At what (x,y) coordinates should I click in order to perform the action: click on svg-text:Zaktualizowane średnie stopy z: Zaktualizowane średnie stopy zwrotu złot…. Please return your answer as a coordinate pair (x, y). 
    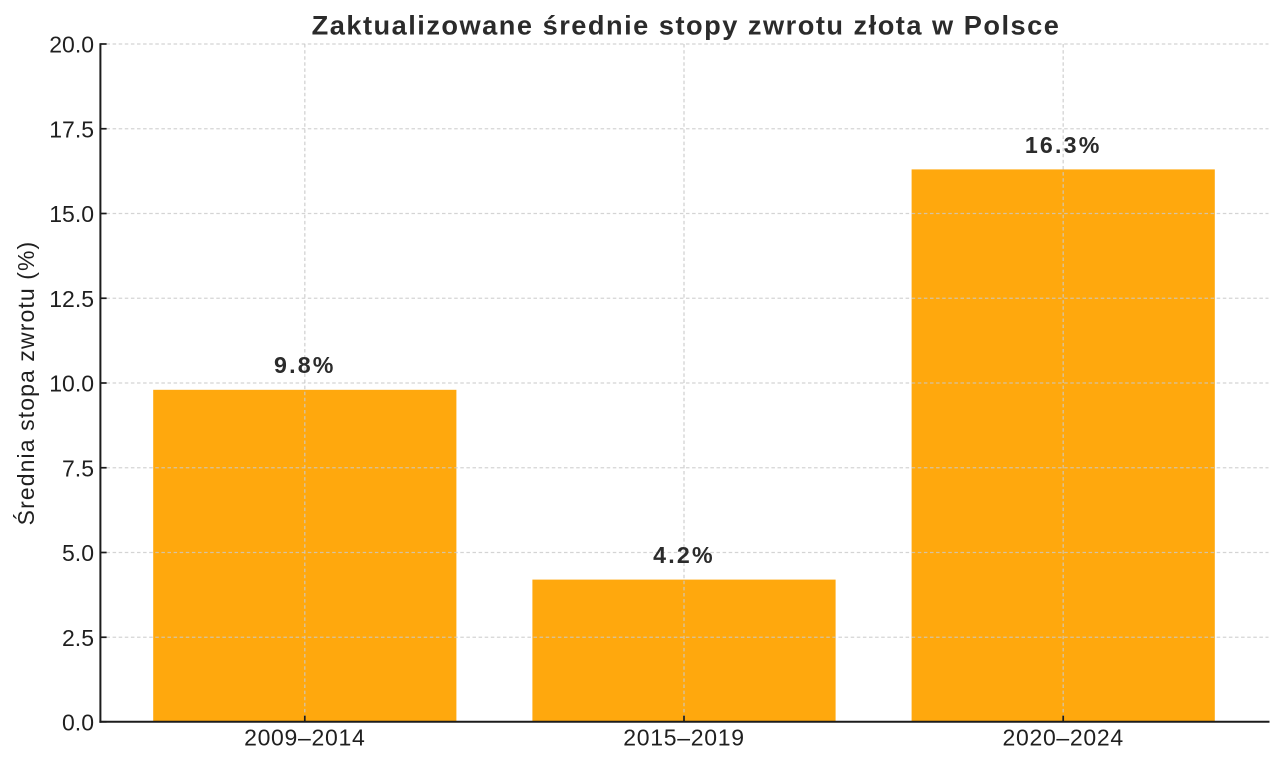
    Looking at the image, I should click on (686, 25).